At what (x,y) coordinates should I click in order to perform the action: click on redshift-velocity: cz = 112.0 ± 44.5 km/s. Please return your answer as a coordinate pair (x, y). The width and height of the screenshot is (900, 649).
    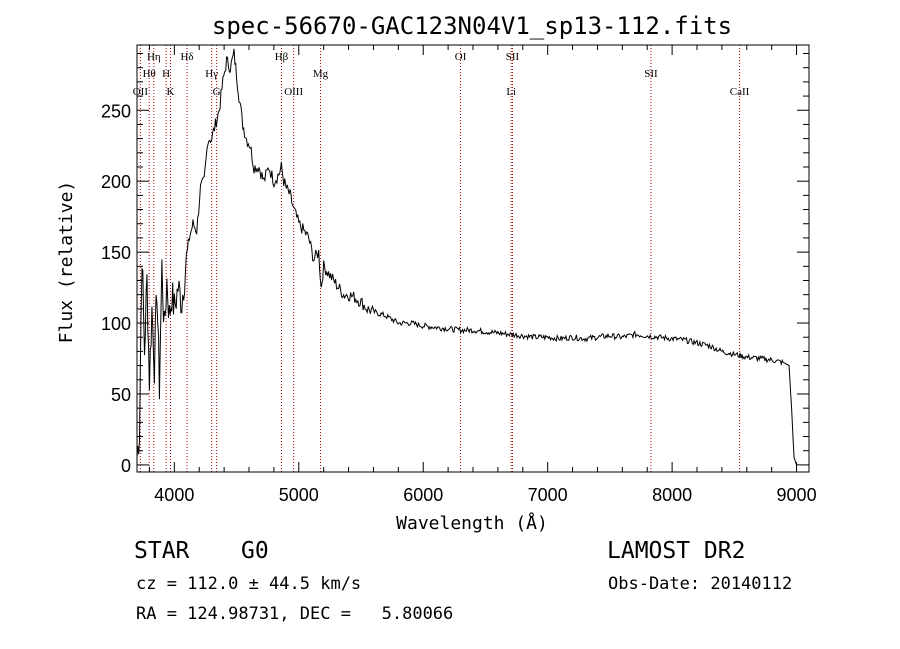
    Looking at the image, I should click on (249, 584).